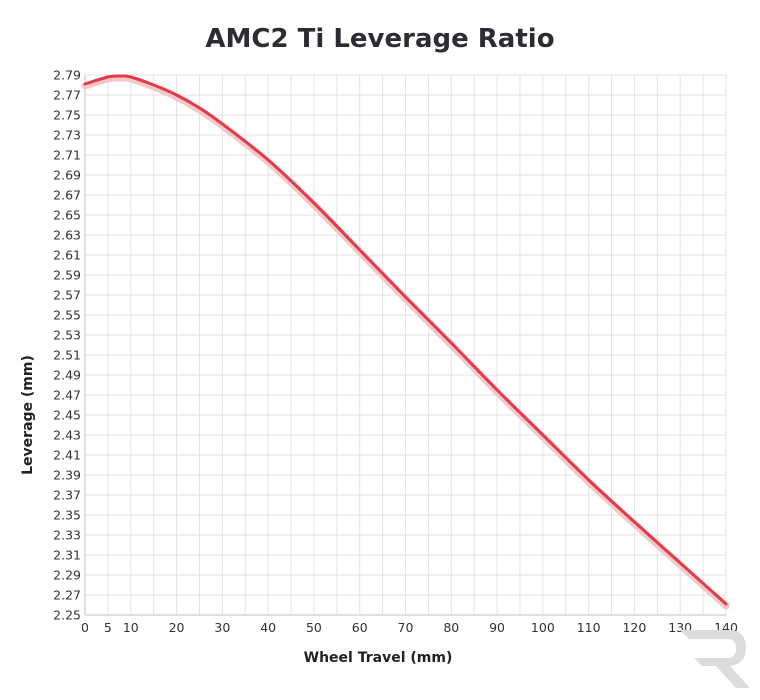  What do you see at coordinates (451, 627) in the screenshot?
I see `x-tick-label: 80` at bounding box center [451, 627].